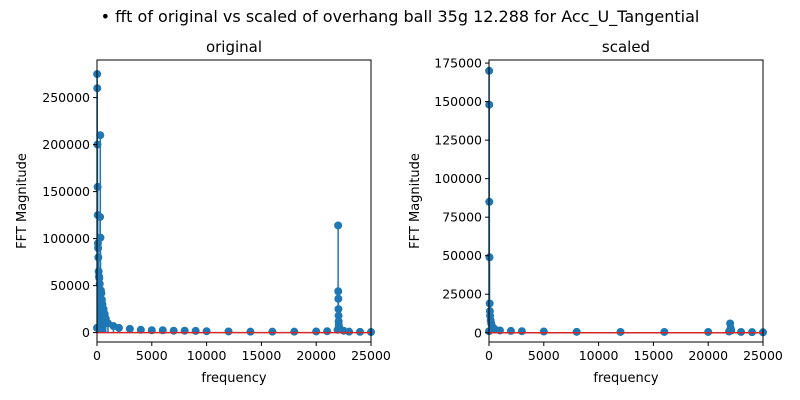 This screenshot has height=400, width=800. I want to click on original-ytick-label-3: 150000, so click(66, 191).